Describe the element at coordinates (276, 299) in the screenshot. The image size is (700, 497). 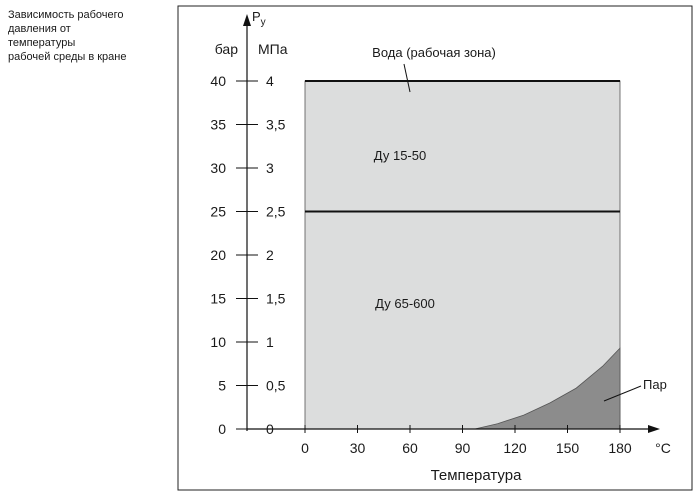
I see `y-tick-label-mpa: 1,5` at that location.